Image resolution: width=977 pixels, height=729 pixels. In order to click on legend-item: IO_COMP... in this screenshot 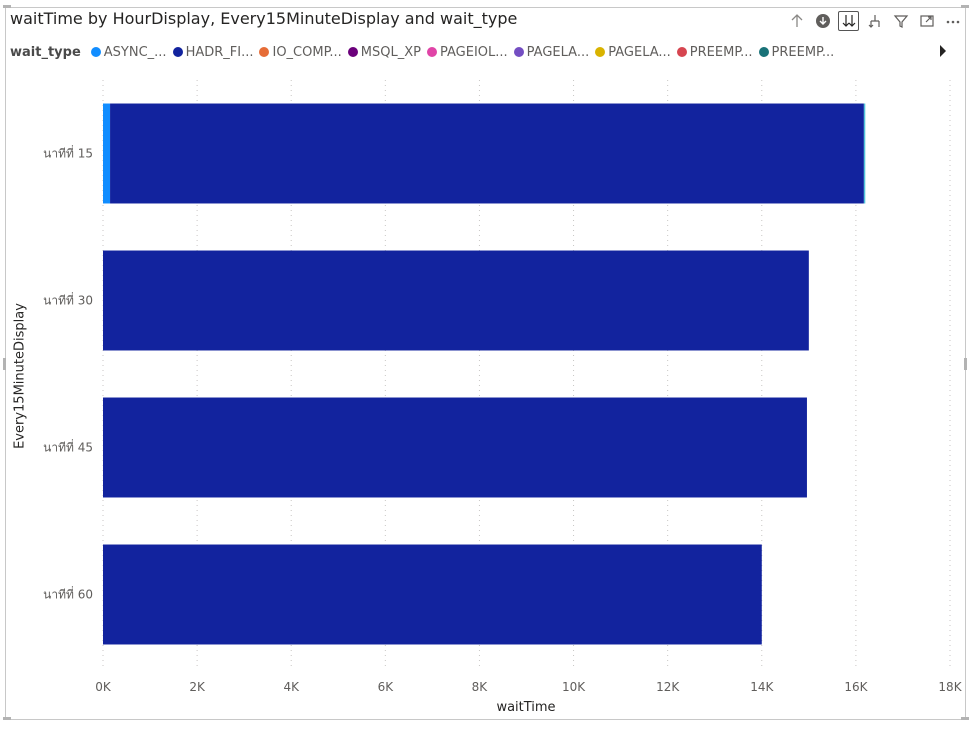, I will do `click(300, 52)`.